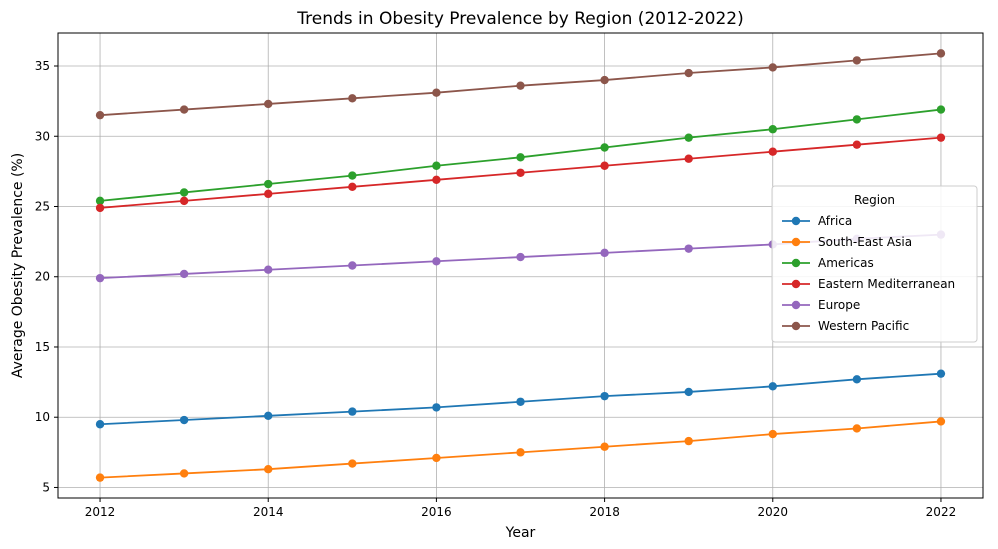 This screenshot has width=998, height=549. I want to click on legend-item: Africa, so click(817, 221).